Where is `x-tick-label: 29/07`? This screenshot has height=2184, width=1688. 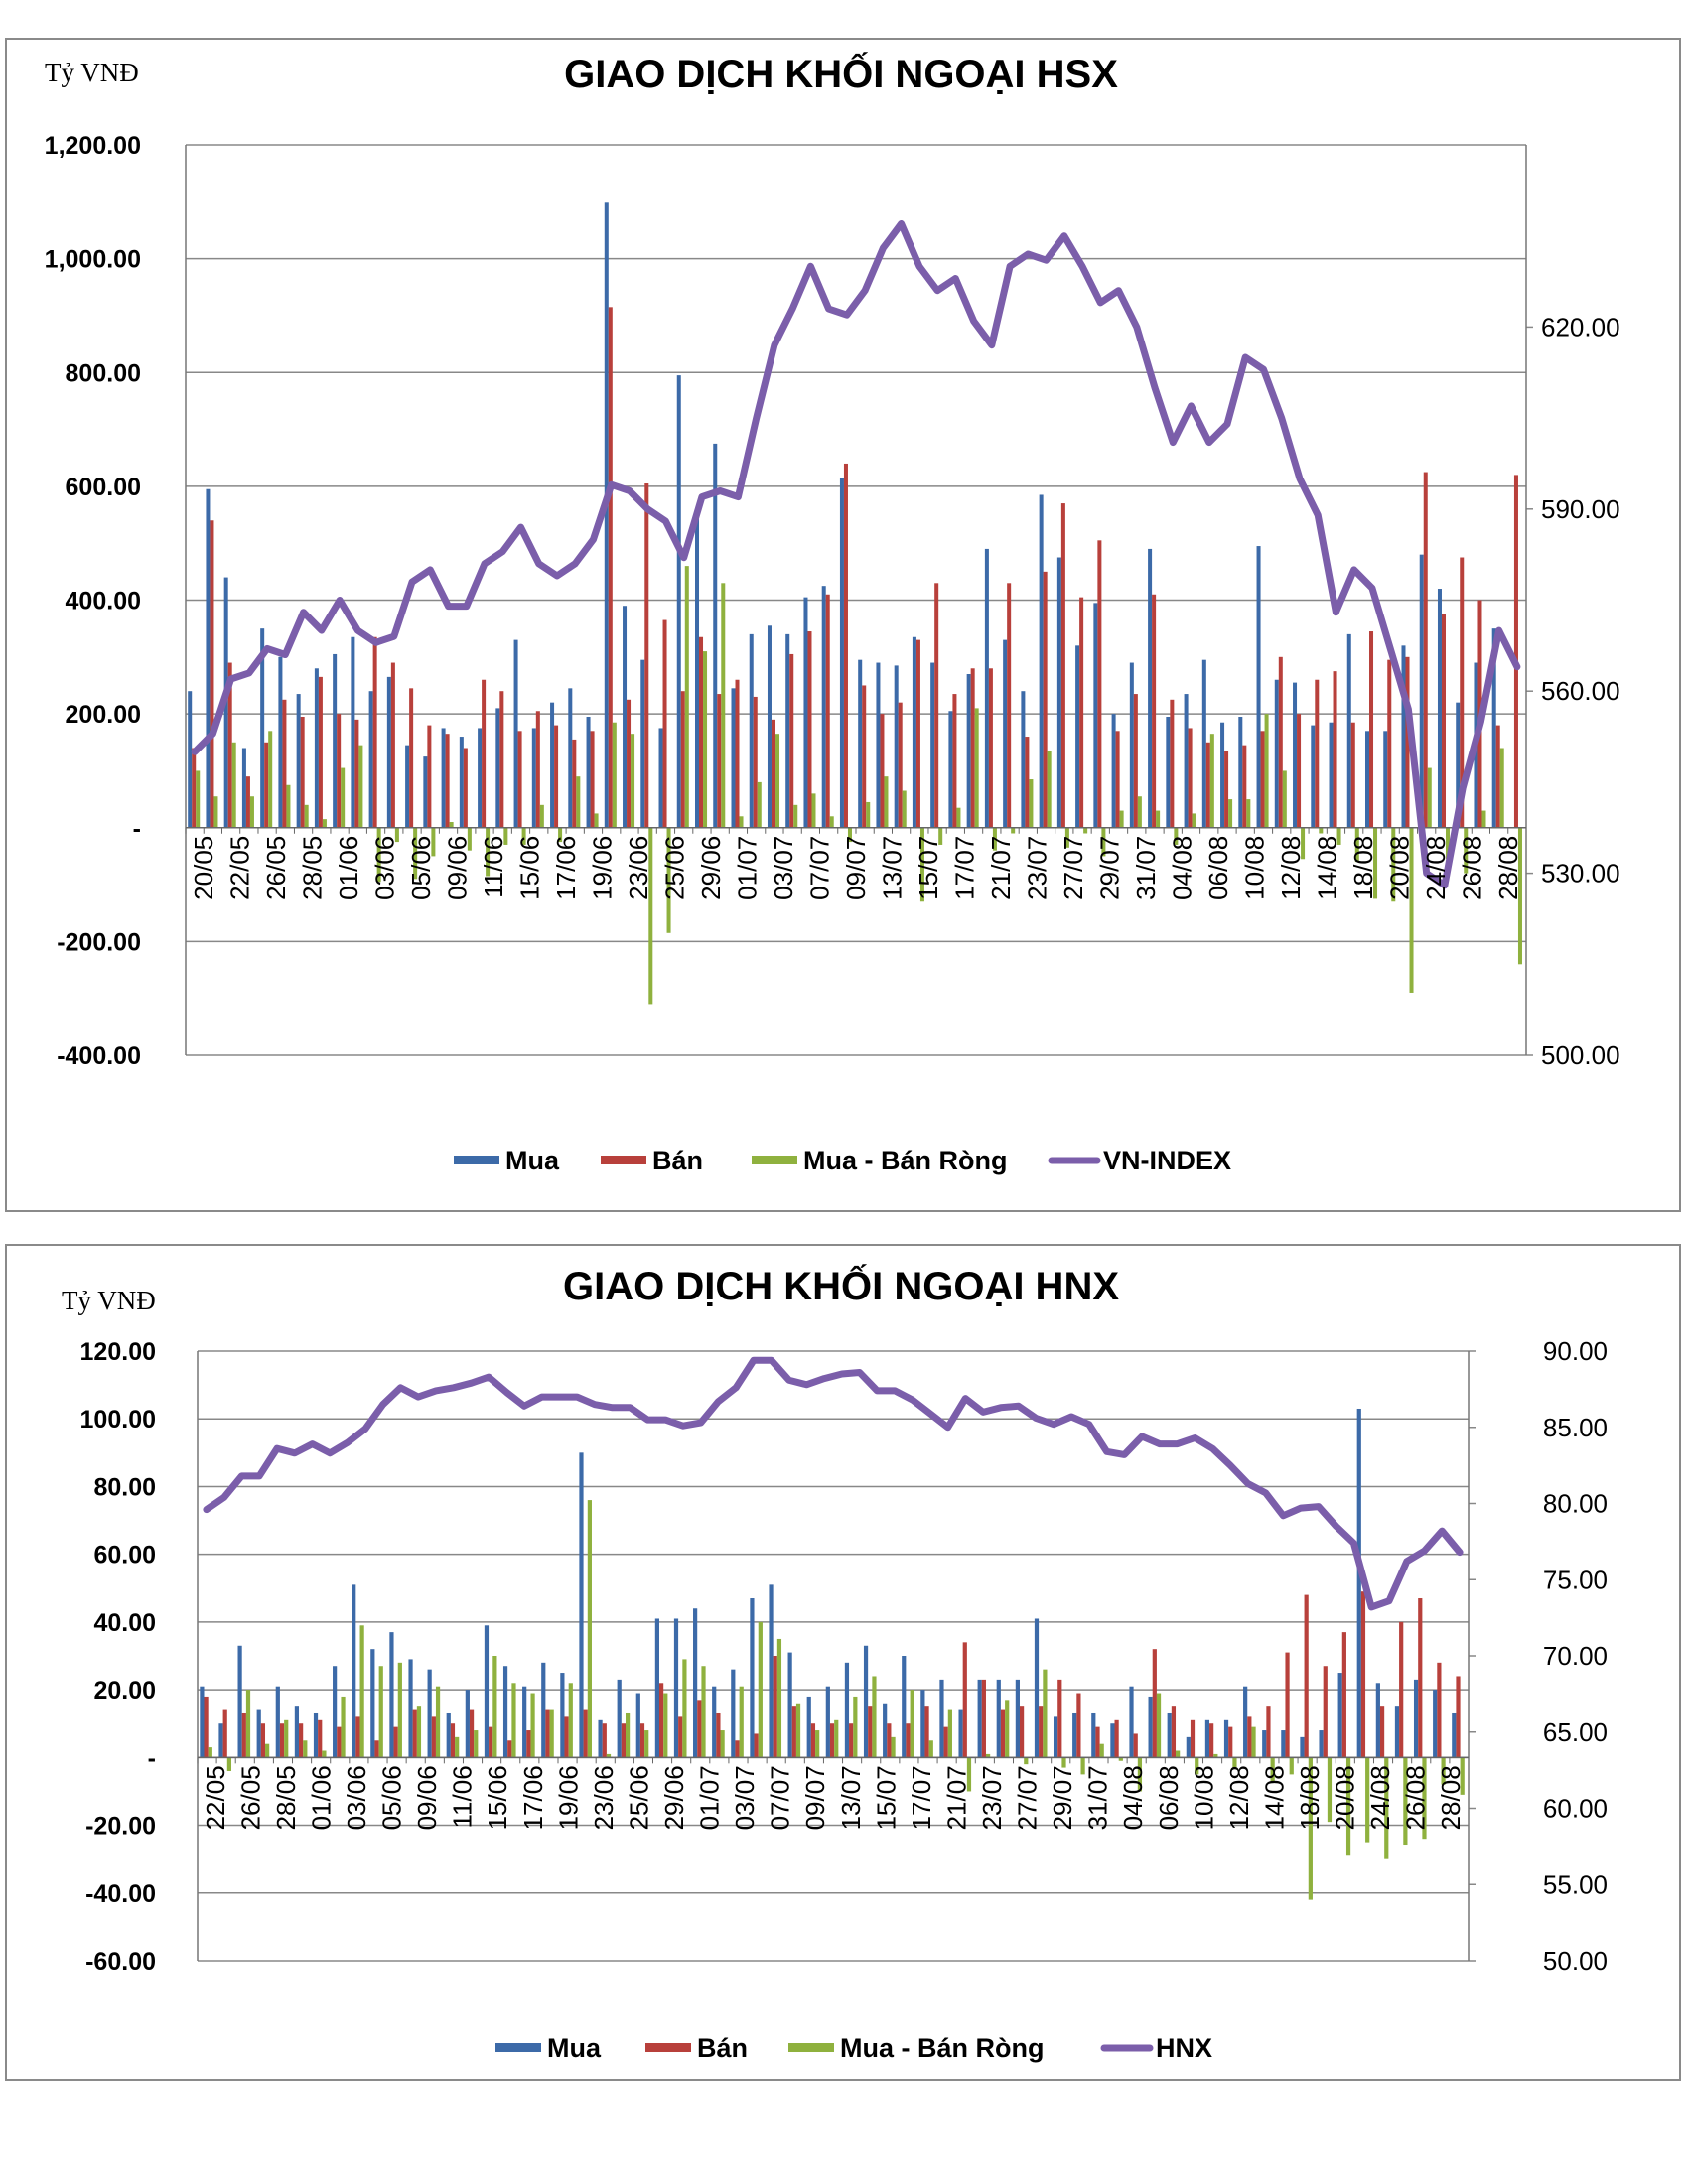
x-tick-label: 29/07 is located at coordinates (1109, 868).